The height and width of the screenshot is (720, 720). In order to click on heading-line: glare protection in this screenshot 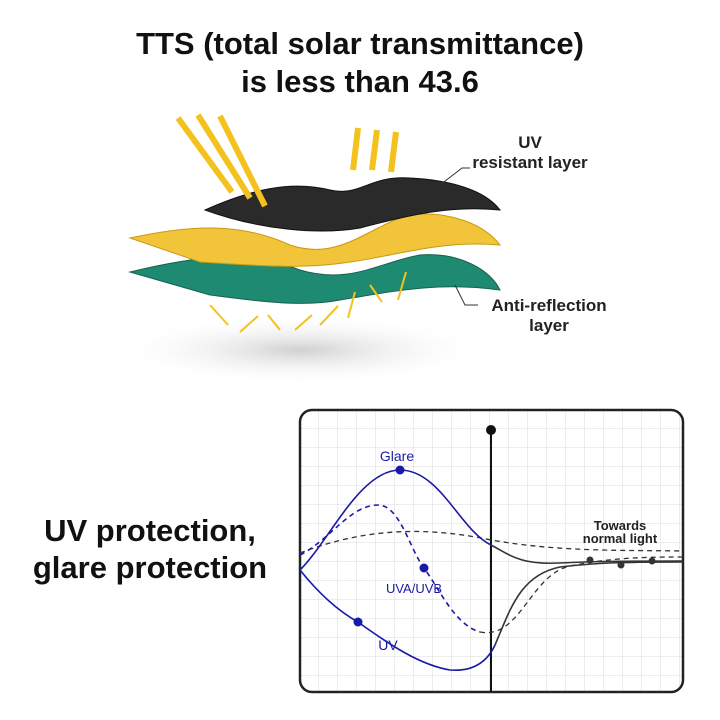, I will do `click(150, 567)`.